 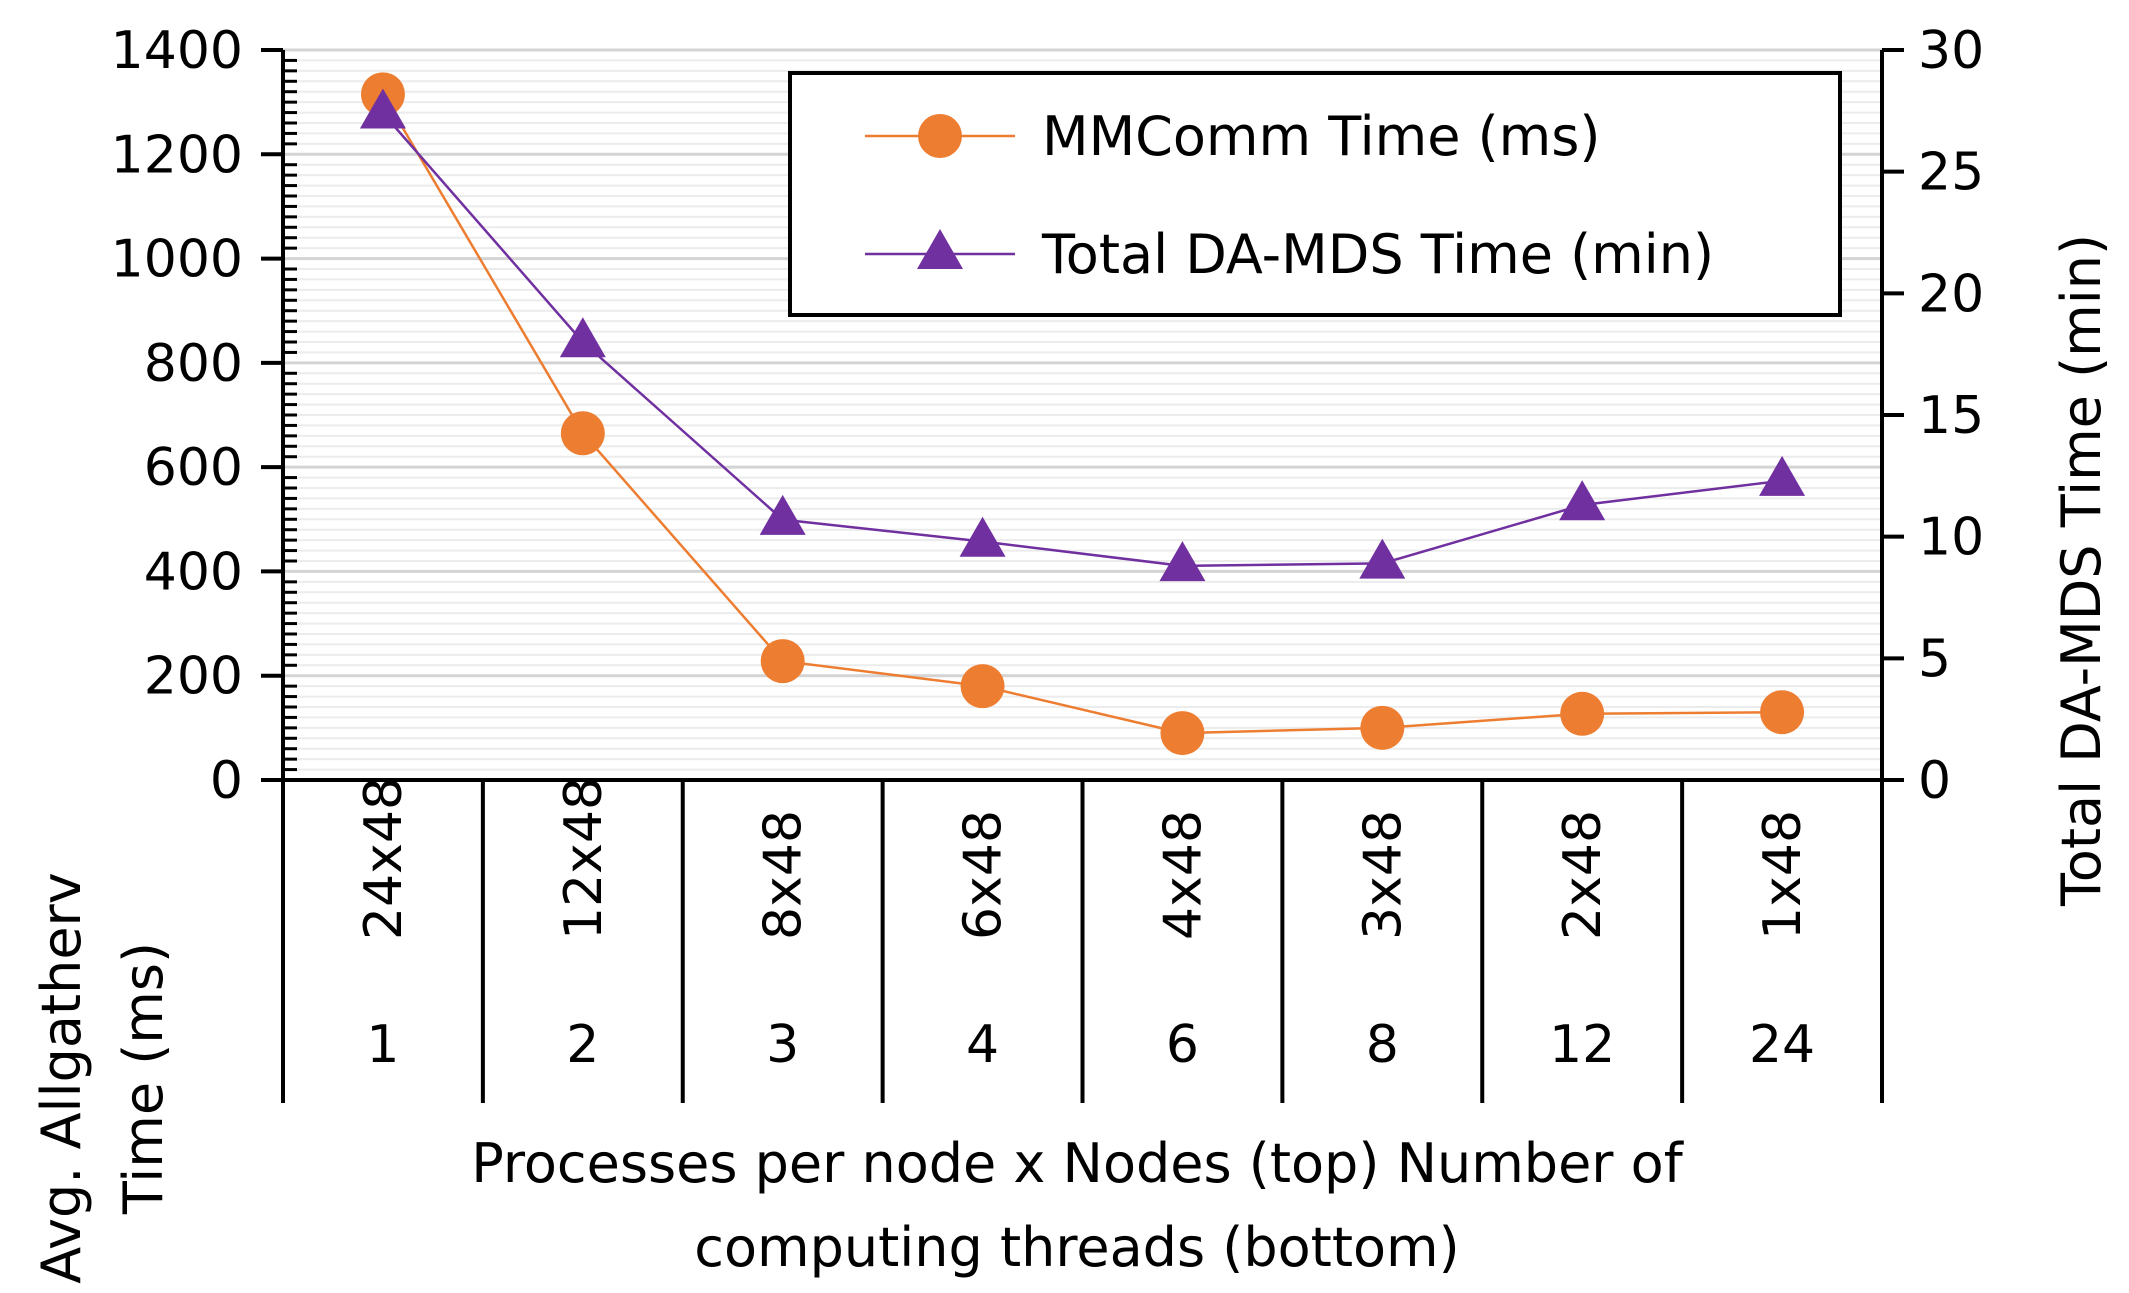 I want to click on category-top-group: 2x48, so click(x=1583, y=875).